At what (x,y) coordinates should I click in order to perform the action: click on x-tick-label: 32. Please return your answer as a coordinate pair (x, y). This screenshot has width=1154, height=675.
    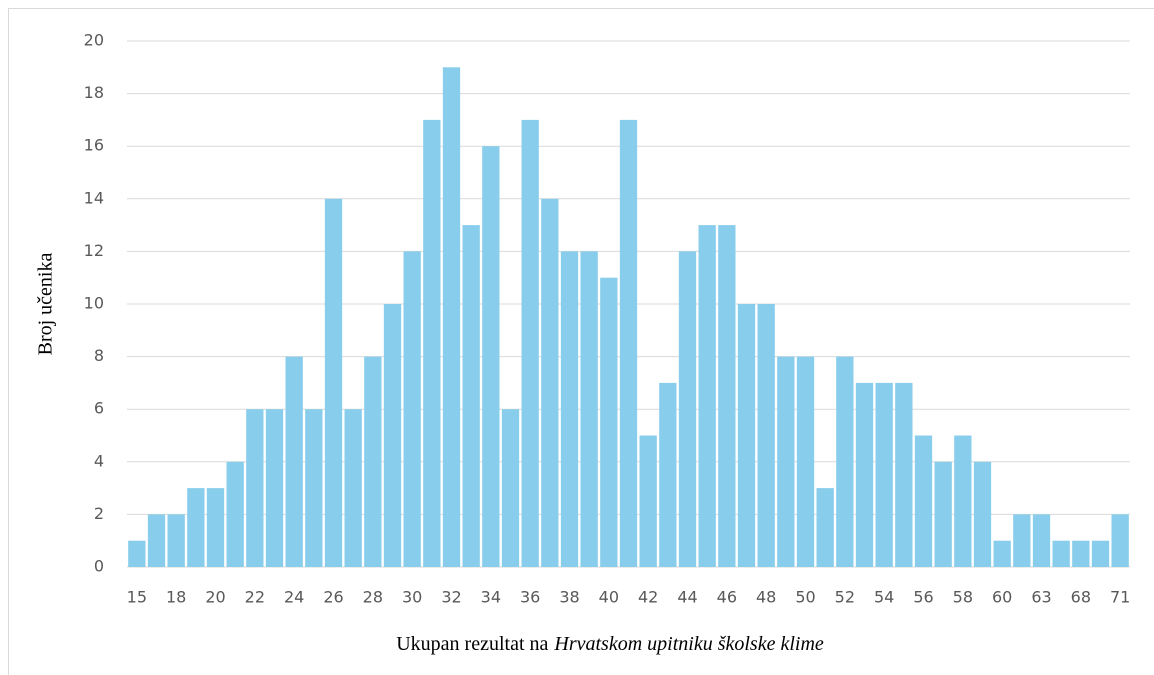
    Looking at the image, I should click on (451, 597).